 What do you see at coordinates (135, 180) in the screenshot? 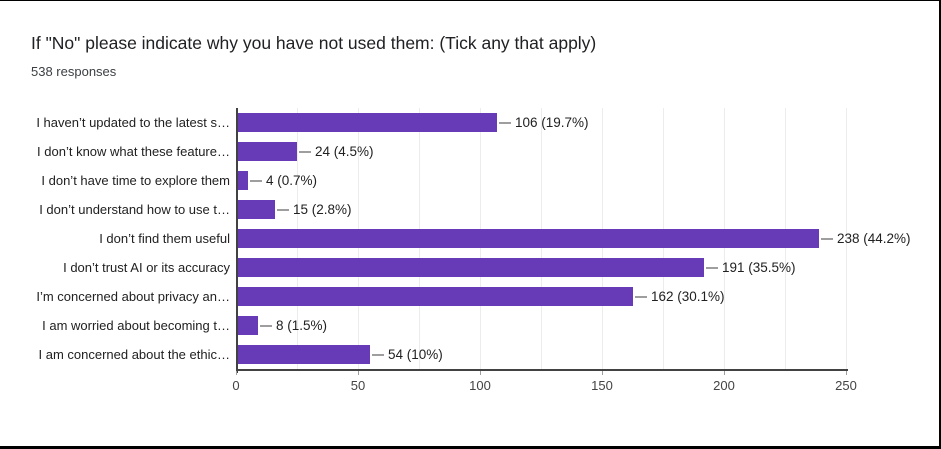
I see `category-label: I don’t have time to explore them` at bounding box center [135, 180].